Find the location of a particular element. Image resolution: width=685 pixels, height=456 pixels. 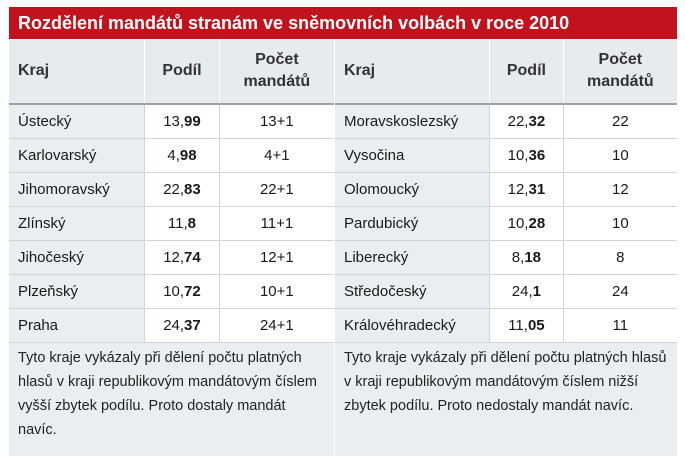

seats-value: 12+1 is located at coordinates (276, 257).